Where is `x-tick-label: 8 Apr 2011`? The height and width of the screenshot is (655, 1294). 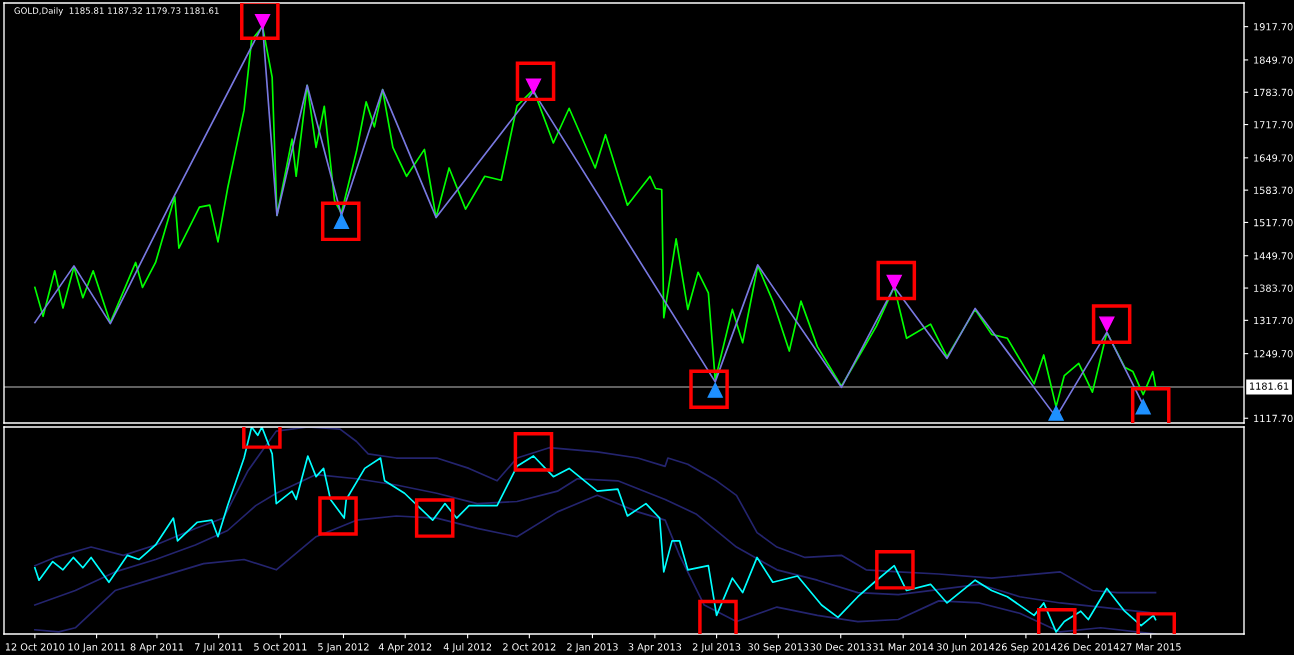
x-tick-label: 8 Apr 2011 is located at coordinates (157, 648).